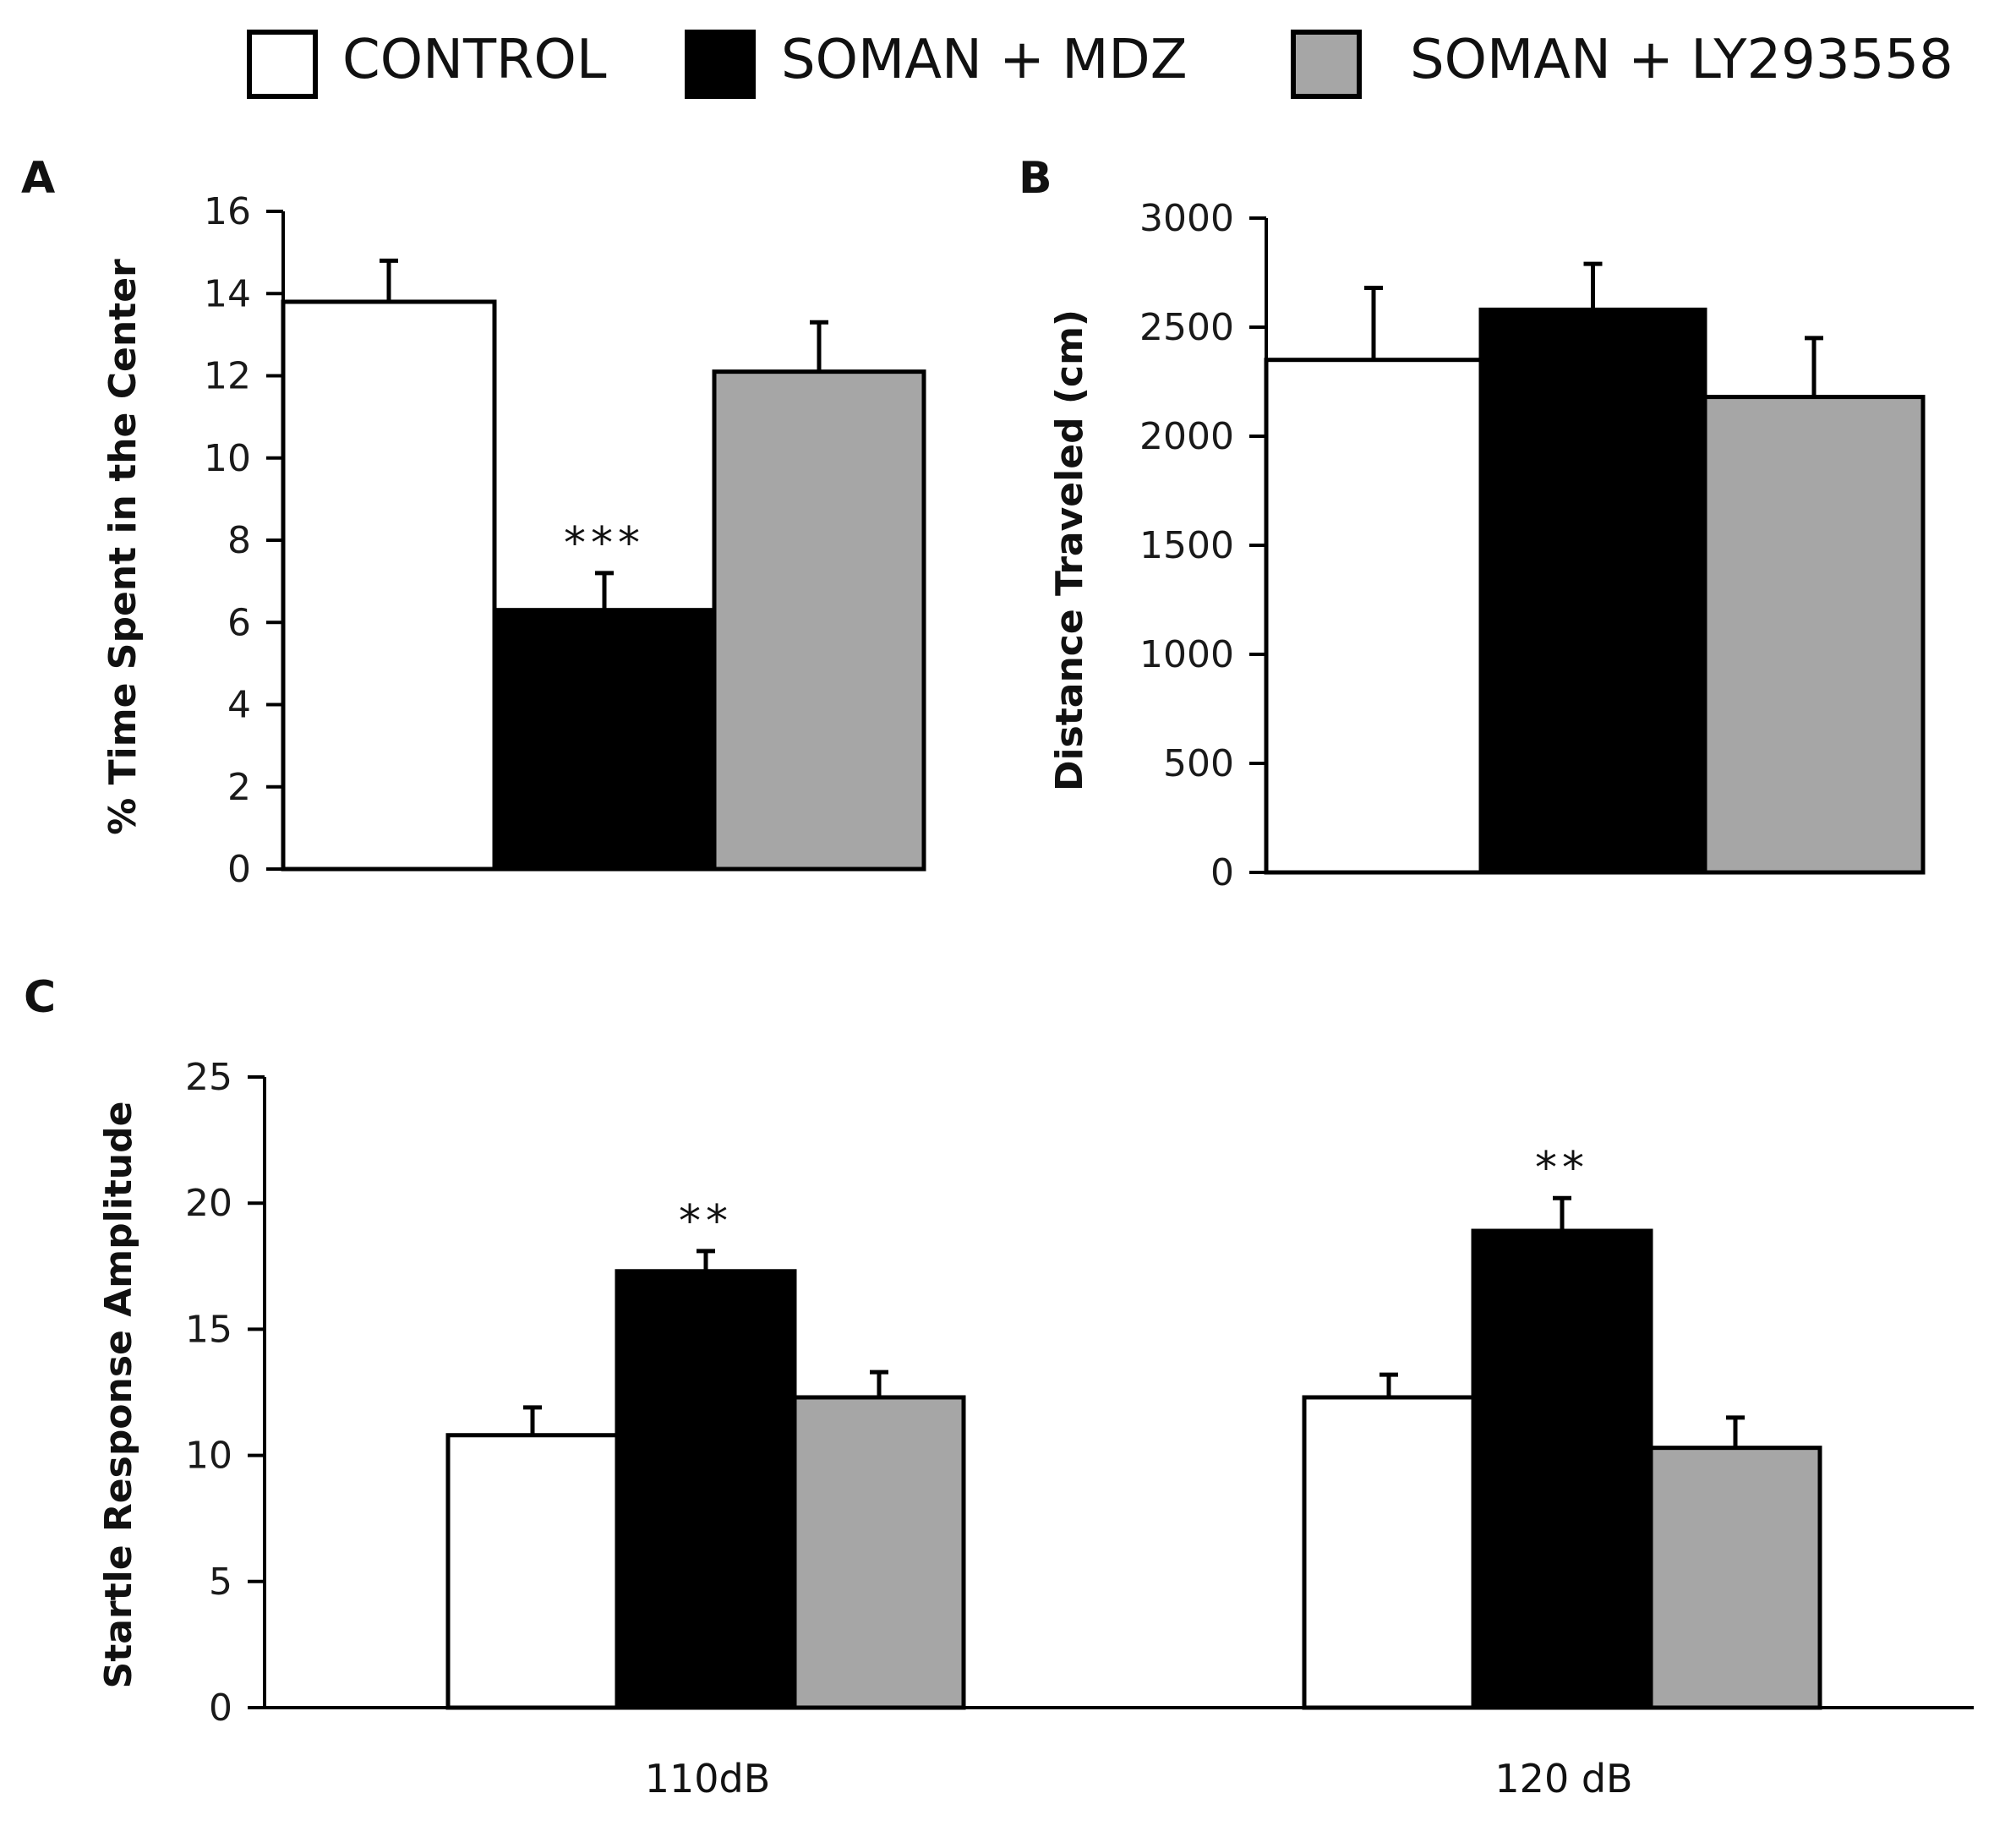  What do you see at coordinates (282, 65) in the screenshot?
I see `legend-swatch-control` at bounding box center [282, 65].